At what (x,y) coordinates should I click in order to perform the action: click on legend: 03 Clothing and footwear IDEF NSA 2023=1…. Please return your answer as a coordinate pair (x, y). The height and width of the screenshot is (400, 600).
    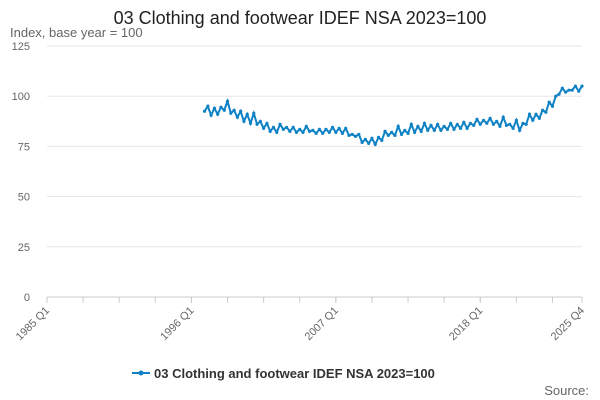
    Looking at the image, I should click on (283, 373).